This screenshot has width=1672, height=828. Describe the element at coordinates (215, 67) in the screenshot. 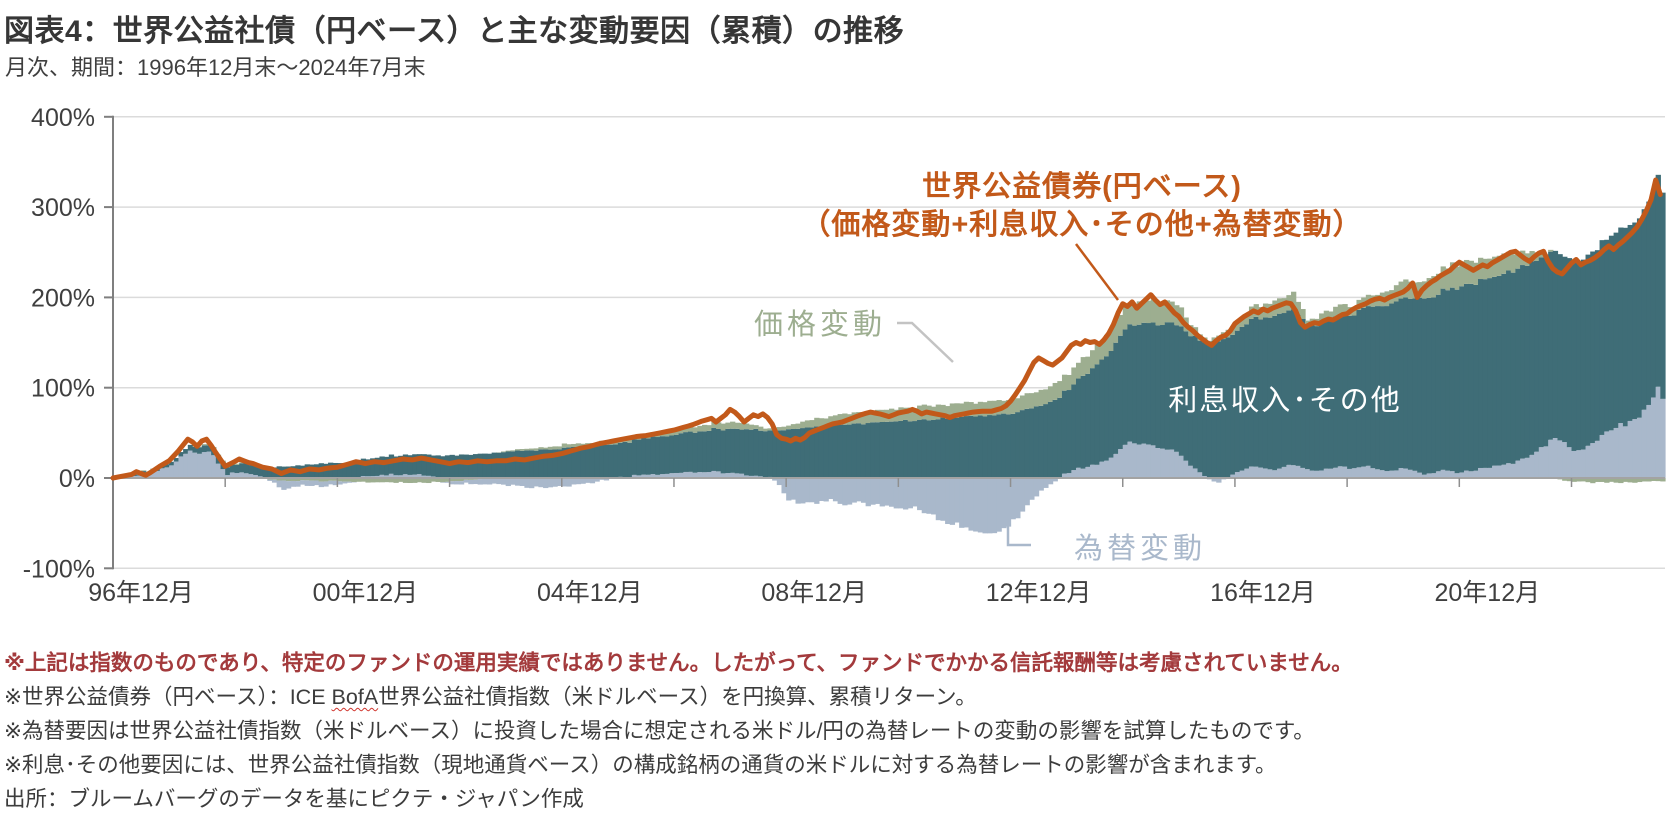

I see `chart-subtitle-period: 月次、期間：1996年12月末～2024年7月末` at that location.